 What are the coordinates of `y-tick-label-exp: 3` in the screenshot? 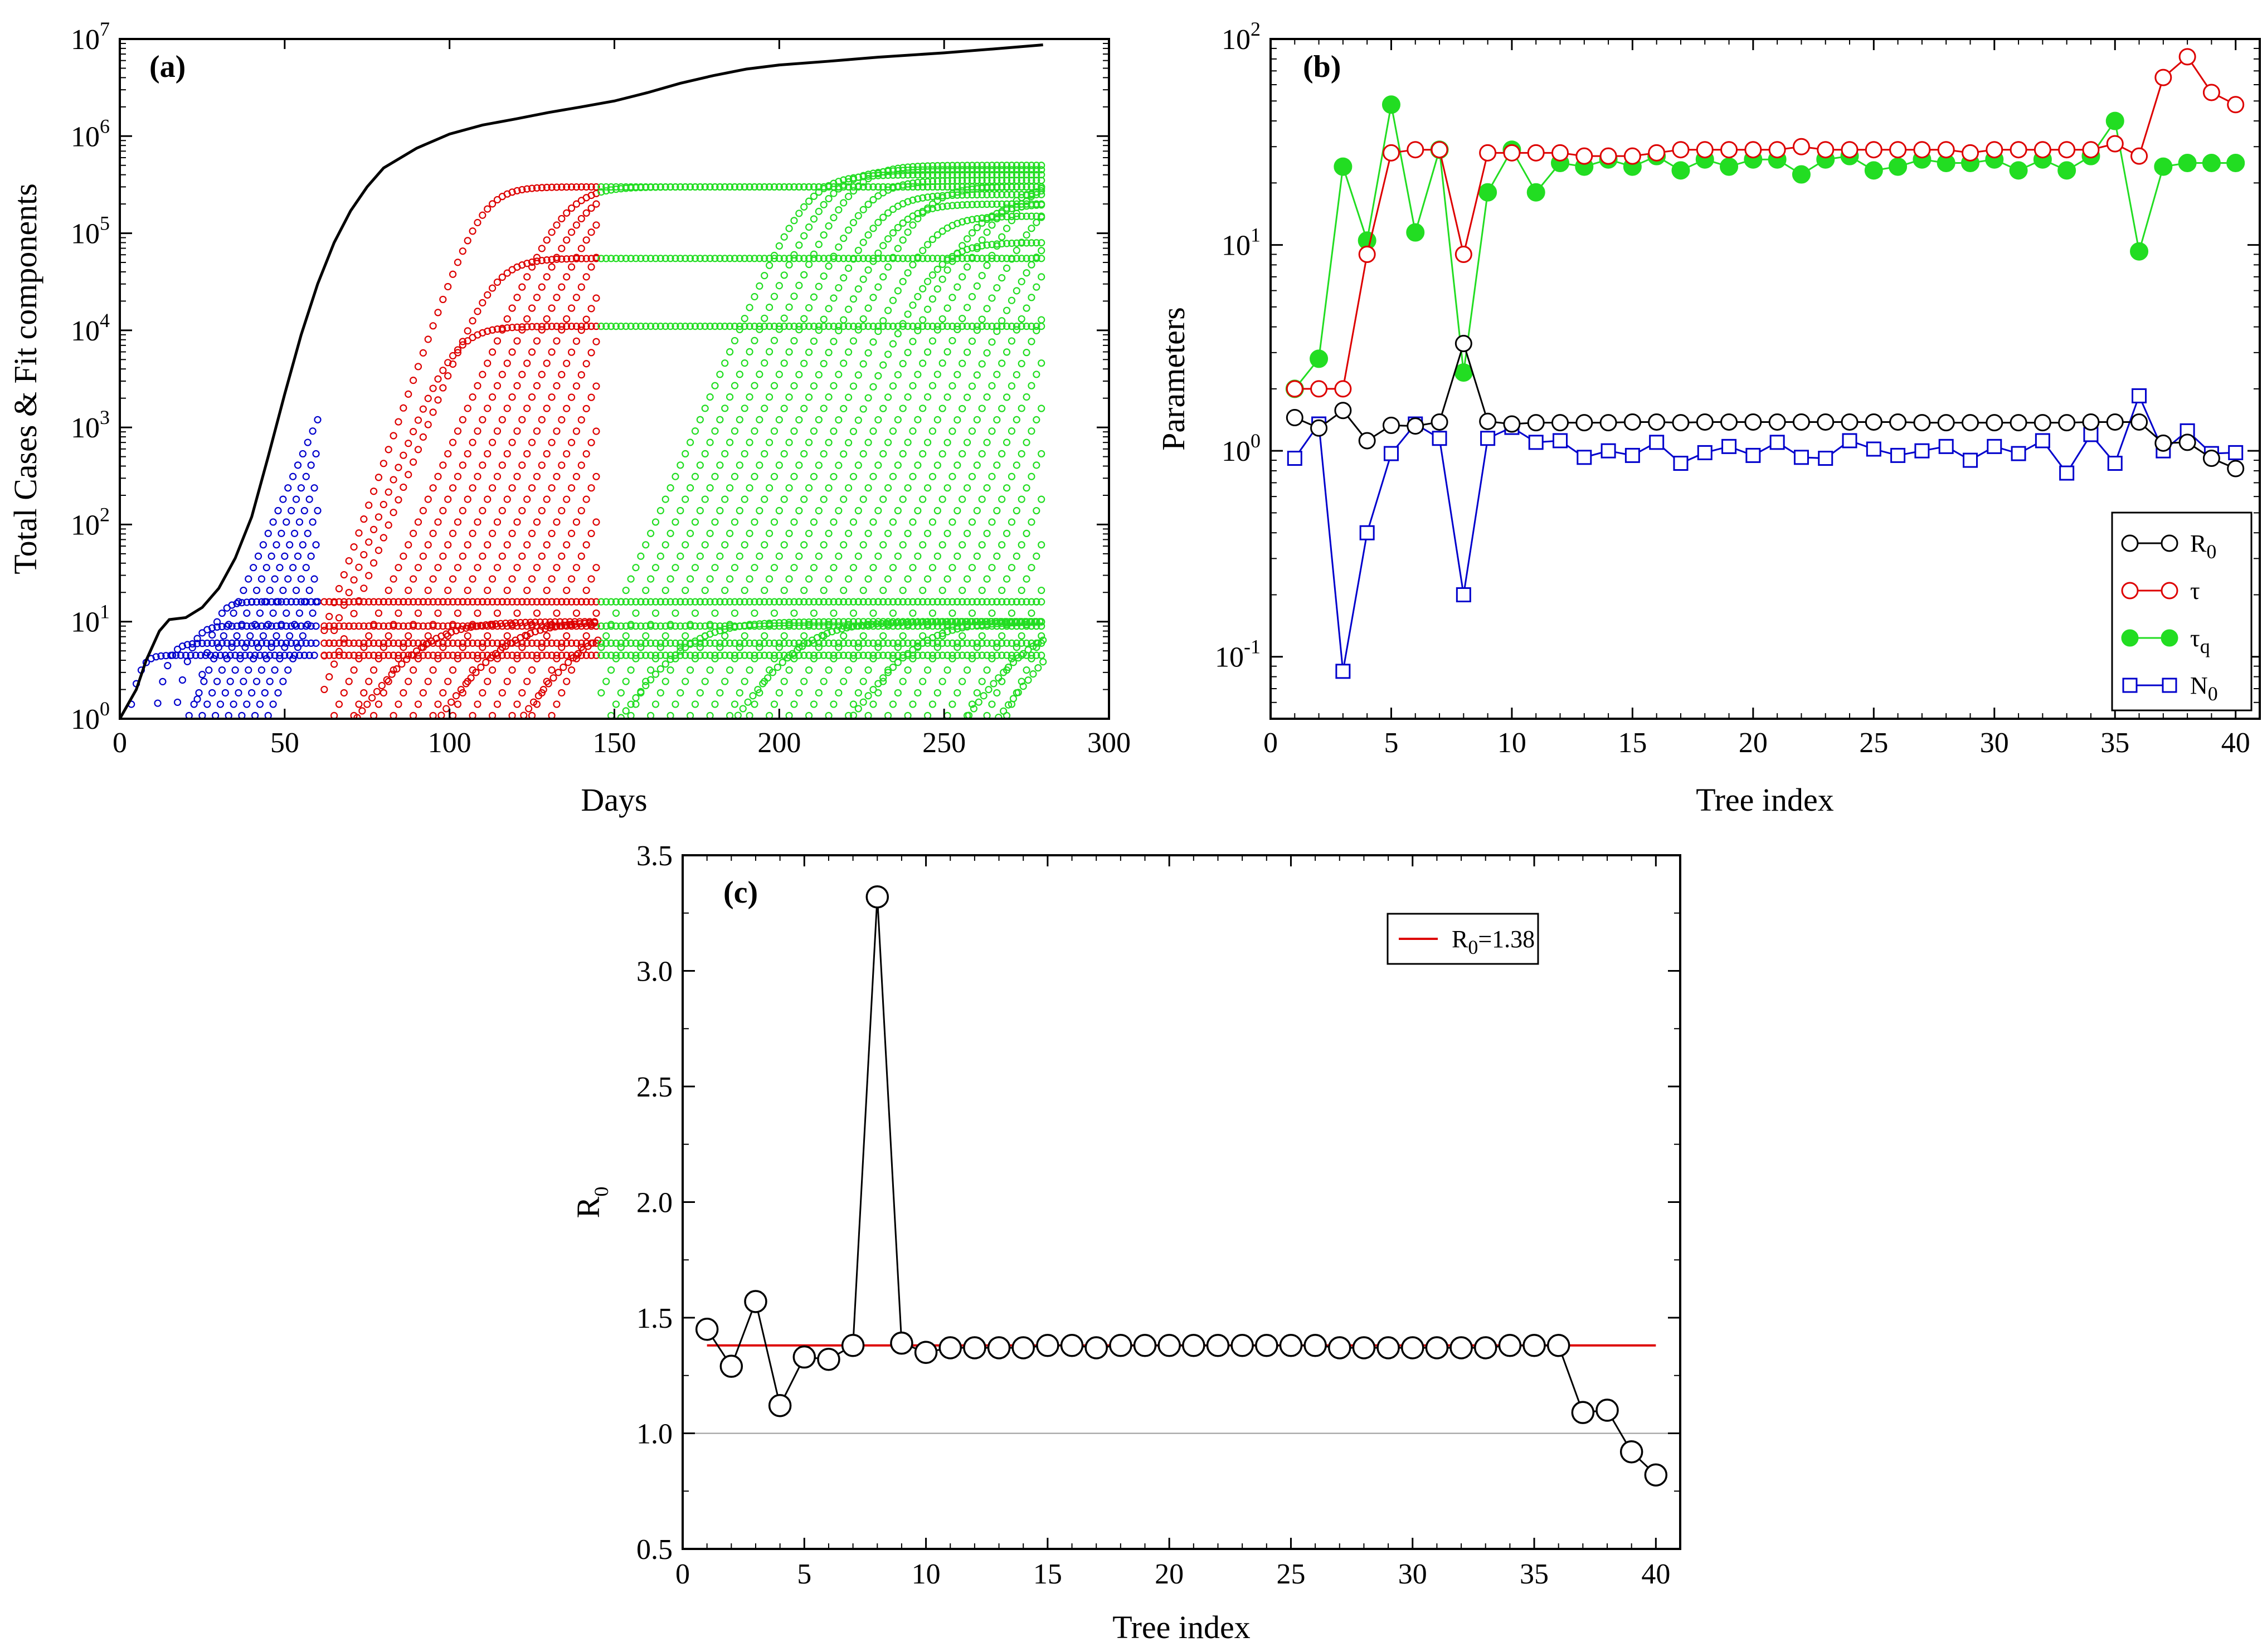 It's located at (105, 417).